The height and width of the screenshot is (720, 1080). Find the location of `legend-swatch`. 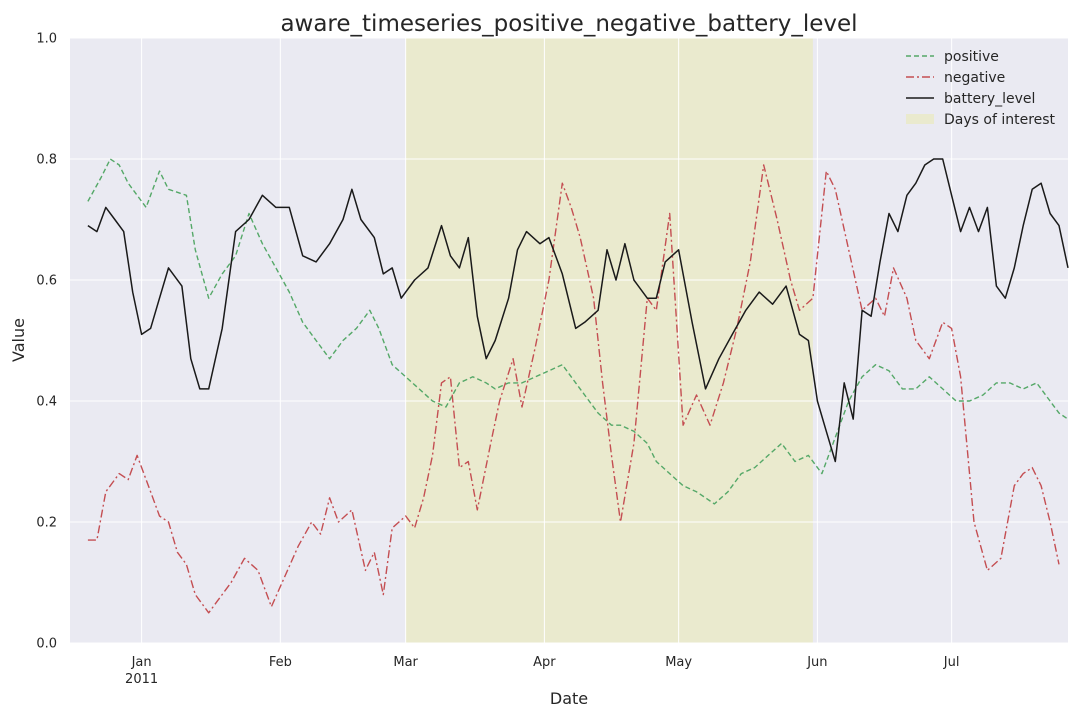

legend-swatch is located at coordinates (920, 119).